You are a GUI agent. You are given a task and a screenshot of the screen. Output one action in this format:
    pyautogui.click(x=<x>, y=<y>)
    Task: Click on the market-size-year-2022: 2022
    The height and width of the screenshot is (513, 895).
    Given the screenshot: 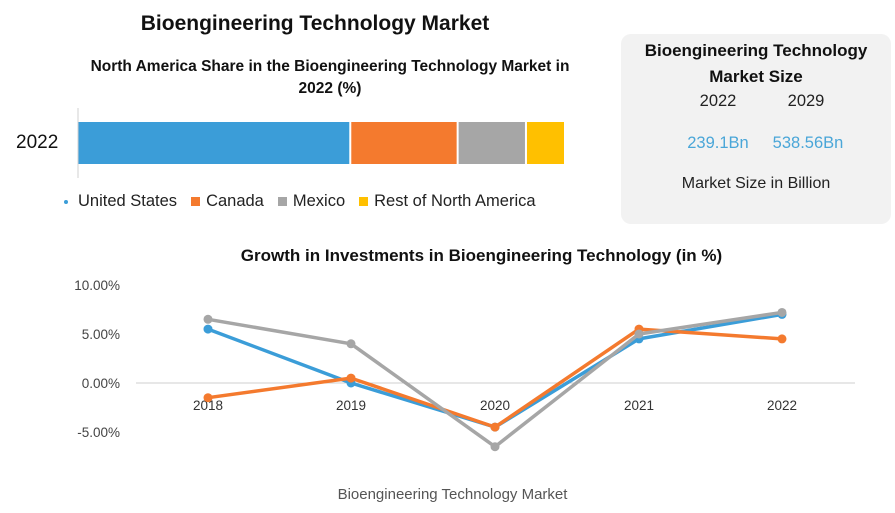 What is the action you would take?
    pyautogui.click(x=718, y=101)
    